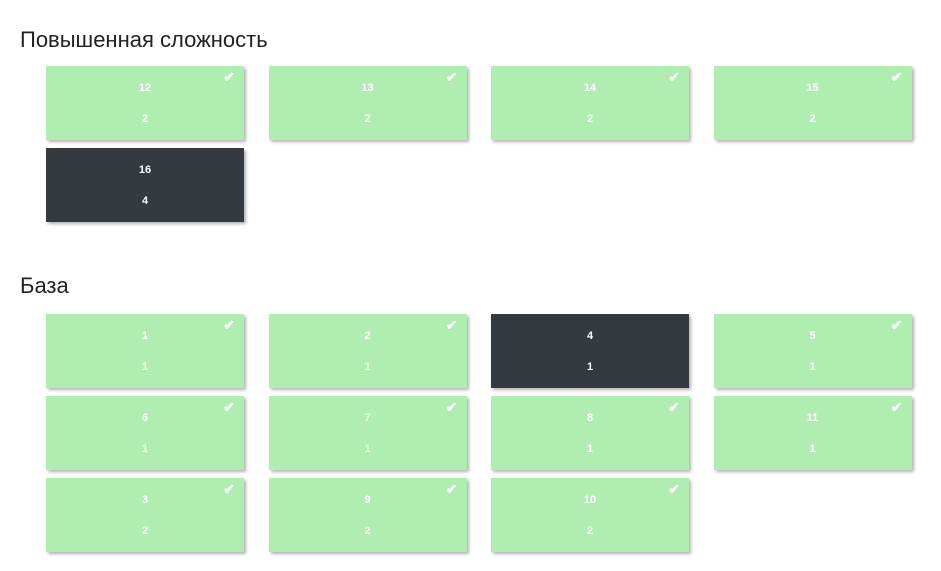 The height and width of the screenshot is (571, 941). What do you see at coordinates (367, 515) in the screenshot?
I see `task-card: 9 2 ✔` at bounding box center [367, 515].